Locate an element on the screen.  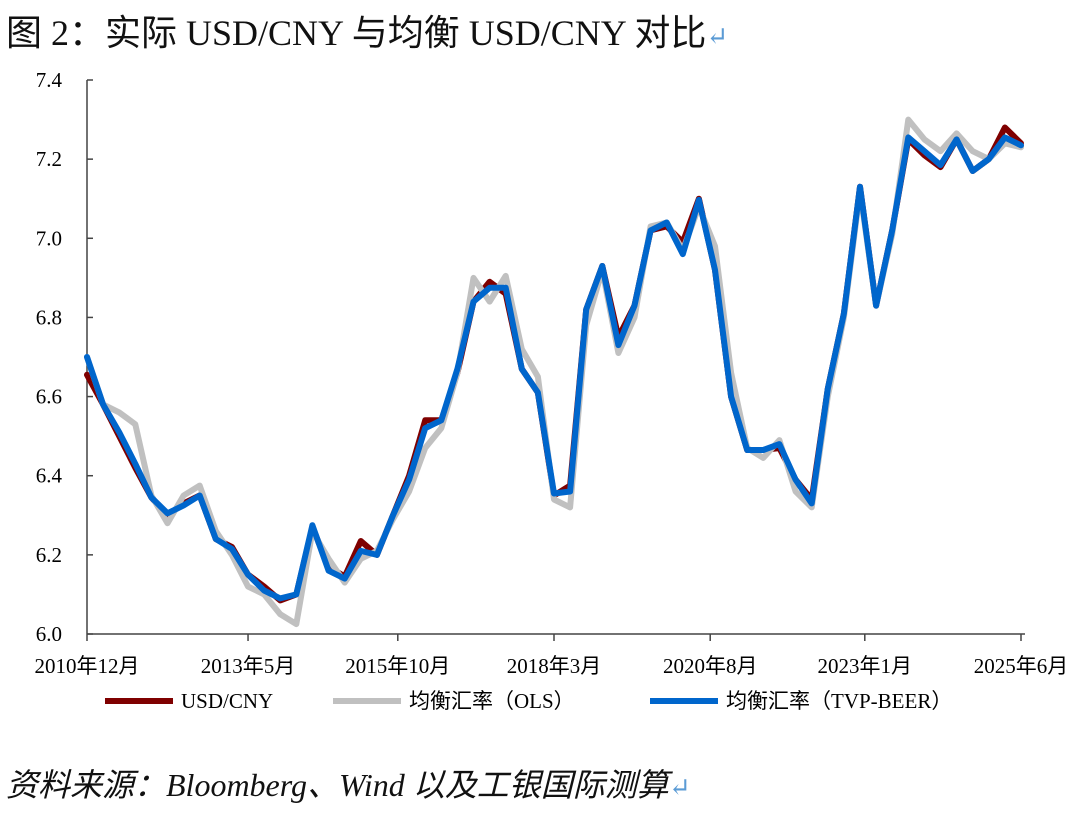
x-tick-label: 2020年8月 is located at coordinates (710, 666).